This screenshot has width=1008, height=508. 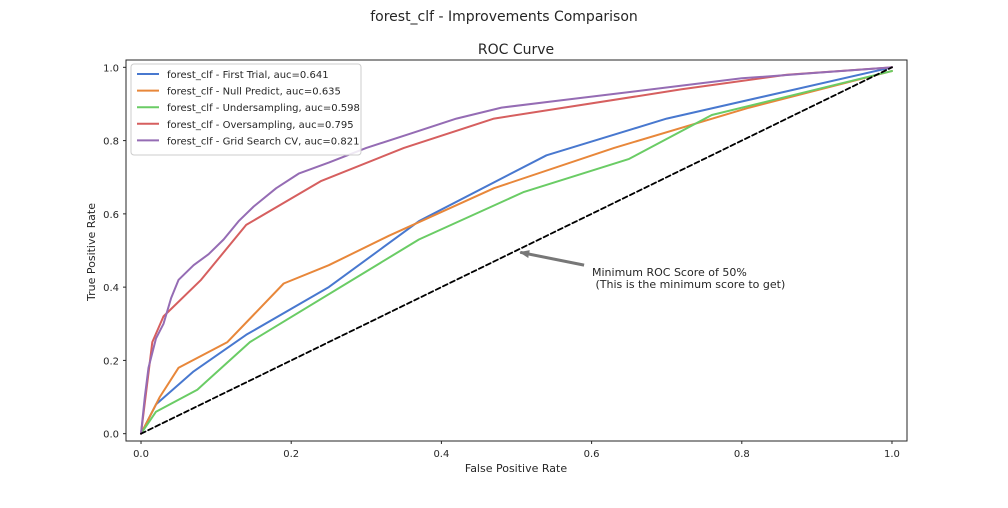 What do you see at coordinates (516, 50) in the screenshot?
I see `chart-title: ROC Curve` at bounding box center [516, 50].